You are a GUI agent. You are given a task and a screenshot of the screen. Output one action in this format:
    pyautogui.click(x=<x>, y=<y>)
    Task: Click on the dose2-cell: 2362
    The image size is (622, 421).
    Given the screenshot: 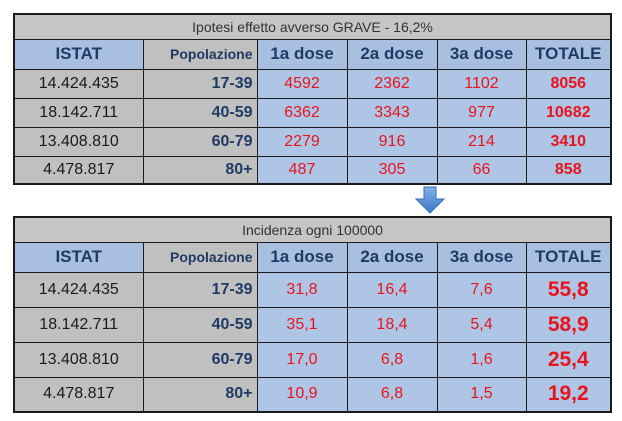 What is the action you would take?
    pyautogui.click(x=392, y=83)
    